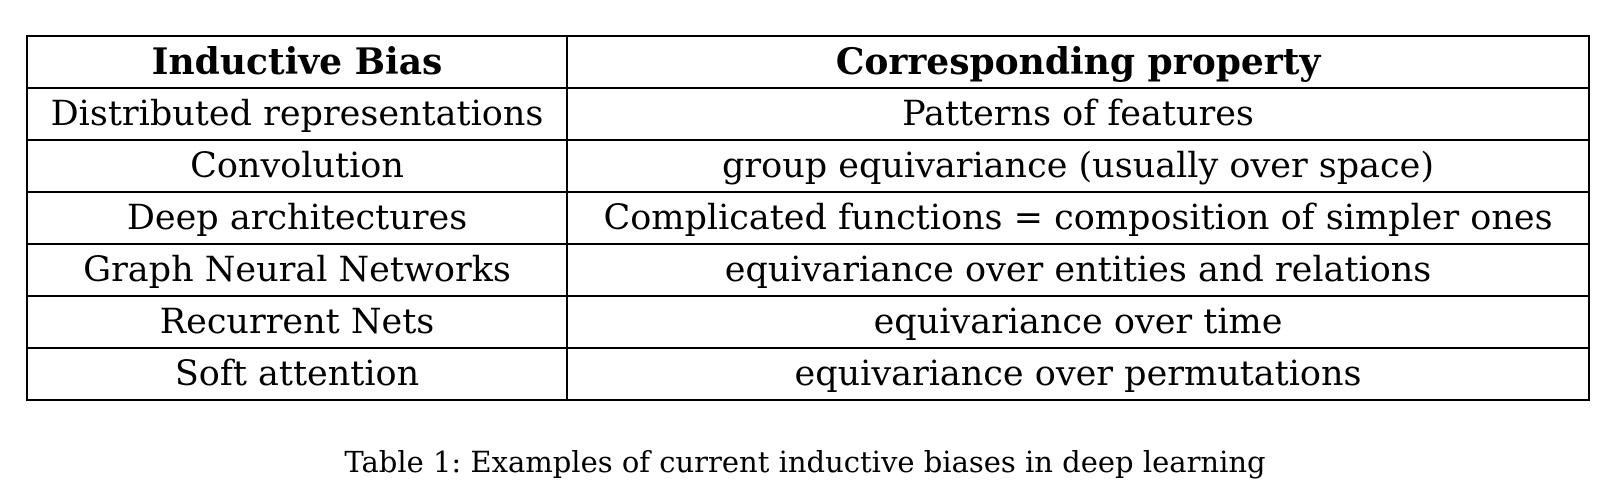 This screenshot has width=1610, height=504. I want to click on cell-inductive-bias: Graph Neural Networks, so click(297, 270).